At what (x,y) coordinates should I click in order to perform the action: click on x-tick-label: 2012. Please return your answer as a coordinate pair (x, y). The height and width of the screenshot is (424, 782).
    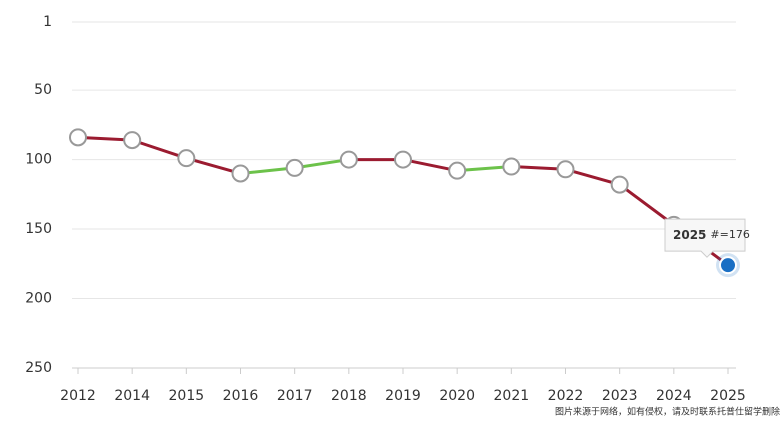
    Looking at the image, I should click on (78, 396).